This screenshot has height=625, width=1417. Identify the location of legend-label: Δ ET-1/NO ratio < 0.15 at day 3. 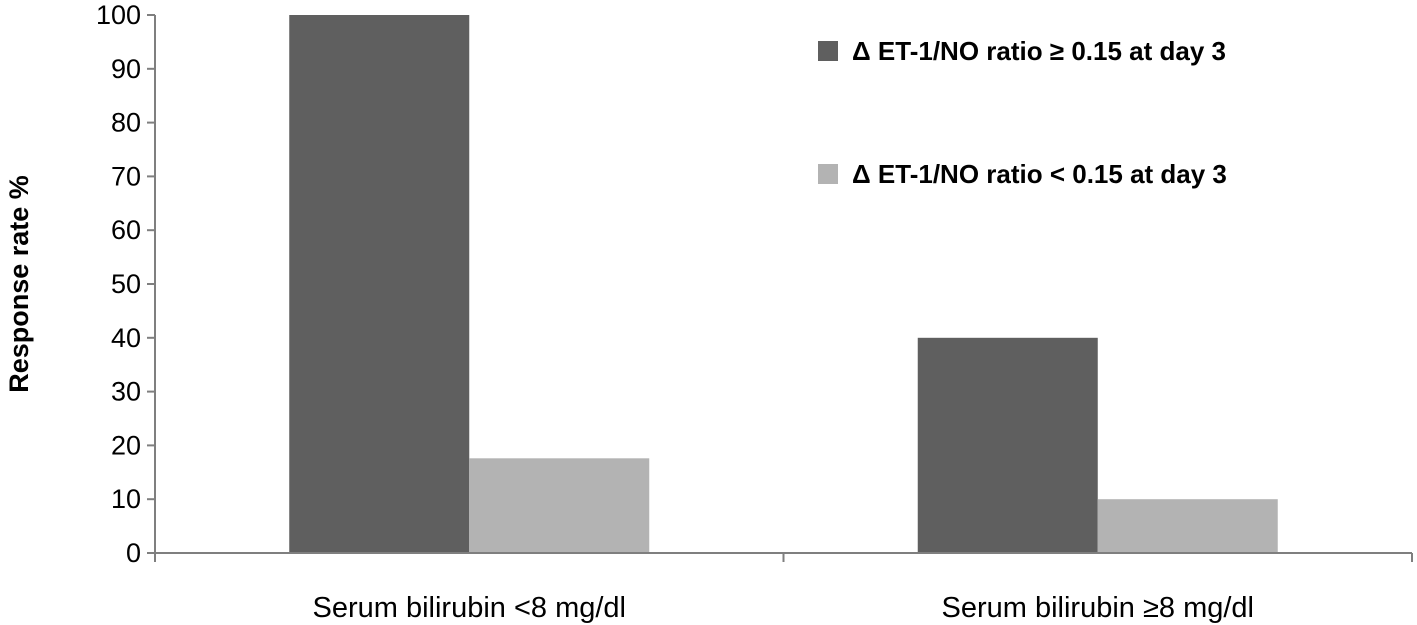
(1039, 174).